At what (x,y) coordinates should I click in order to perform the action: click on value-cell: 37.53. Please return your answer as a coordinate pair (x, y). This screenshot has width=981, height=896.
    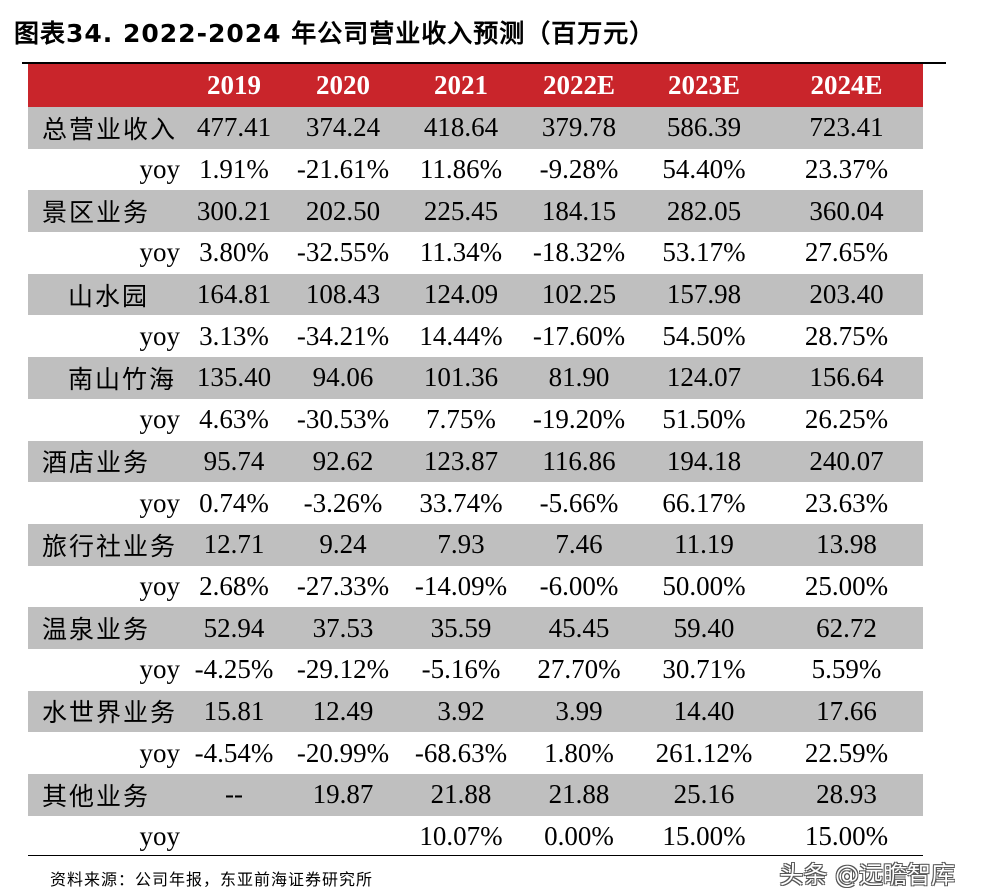
    Looking at the image, I should click on (343, 627).